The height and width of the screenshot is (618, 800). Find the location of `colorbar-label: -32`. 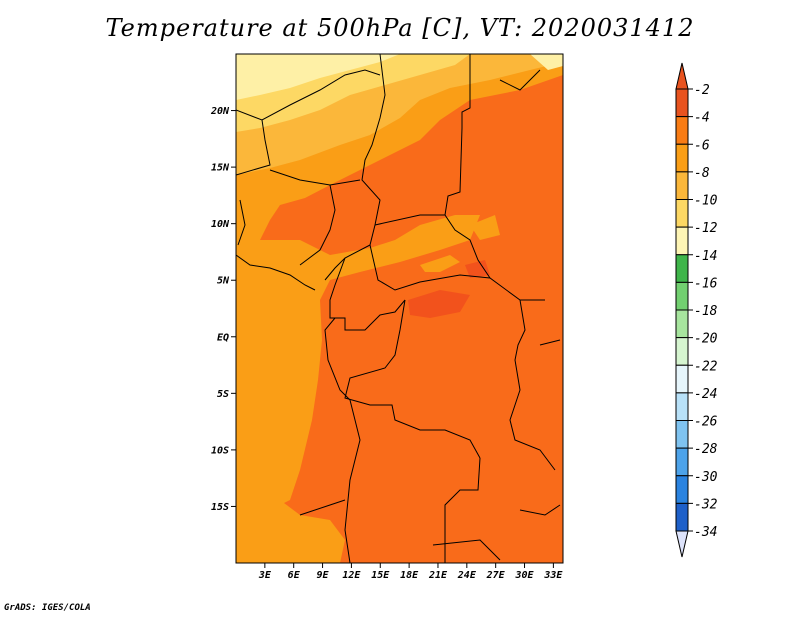

colorbar-label: -32 is located at coordinates (706, 504).